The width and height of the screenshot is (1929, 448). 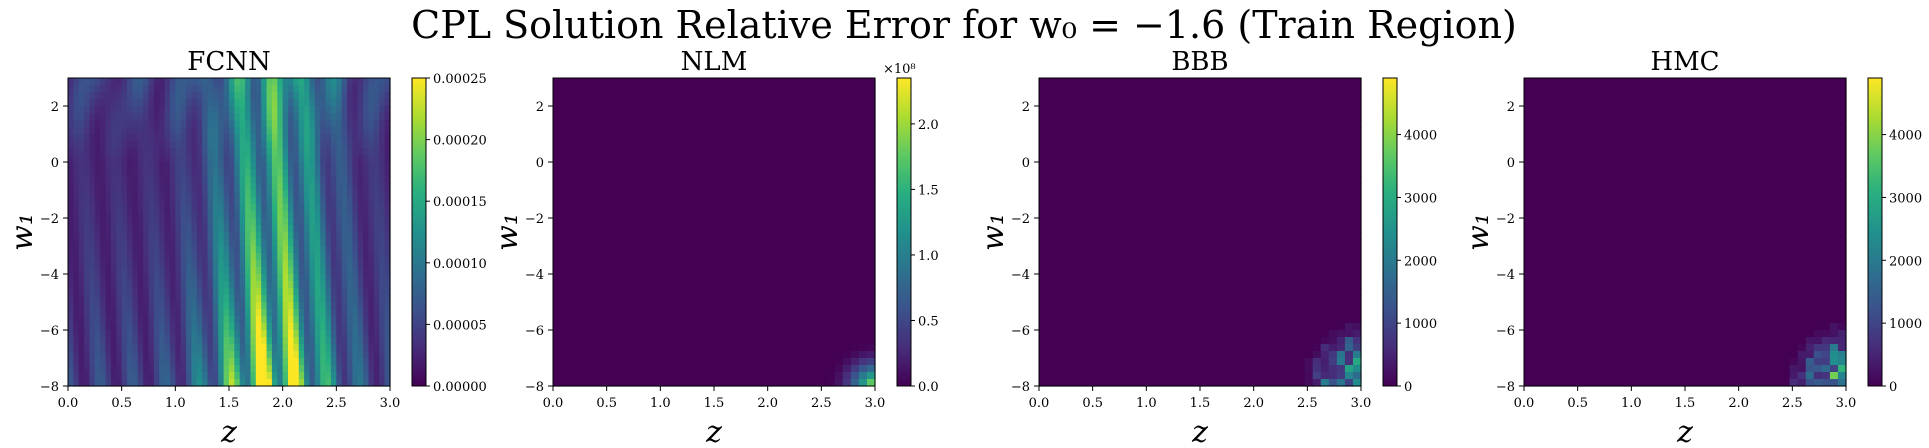 I want to click on colorbar-tick-label: 0.00025, so click(x=460, y=79).